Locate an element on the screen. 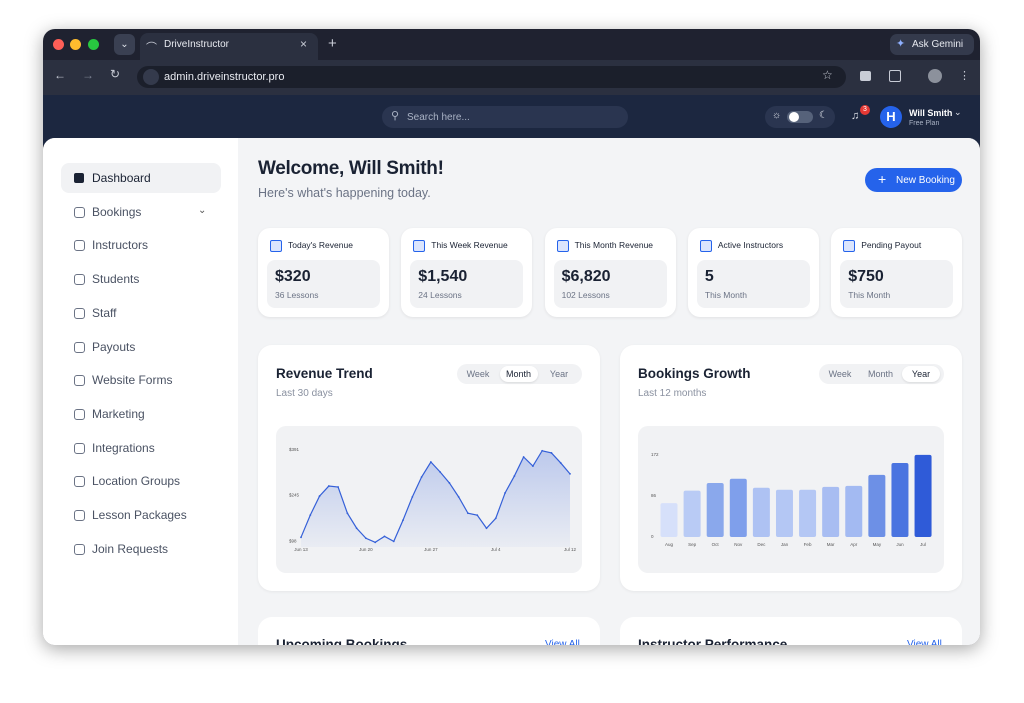 Image resolution: width=1024 pixels, height=703 pixels. gemini-button is located at coordinates (932, 44).